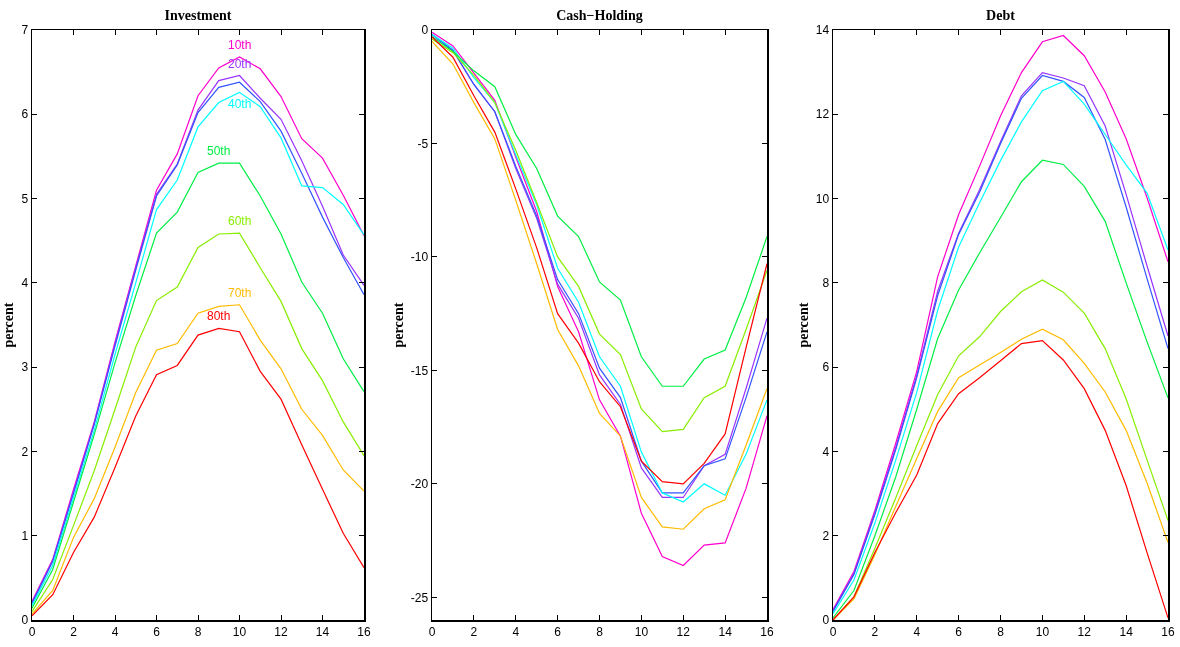 Image resolution: width=1180 pixels, height=647 pixels. What do you see at coordinates (219, 151) in the screenshot?
I see `series-label: 50th` at bounding box center [219, 151].